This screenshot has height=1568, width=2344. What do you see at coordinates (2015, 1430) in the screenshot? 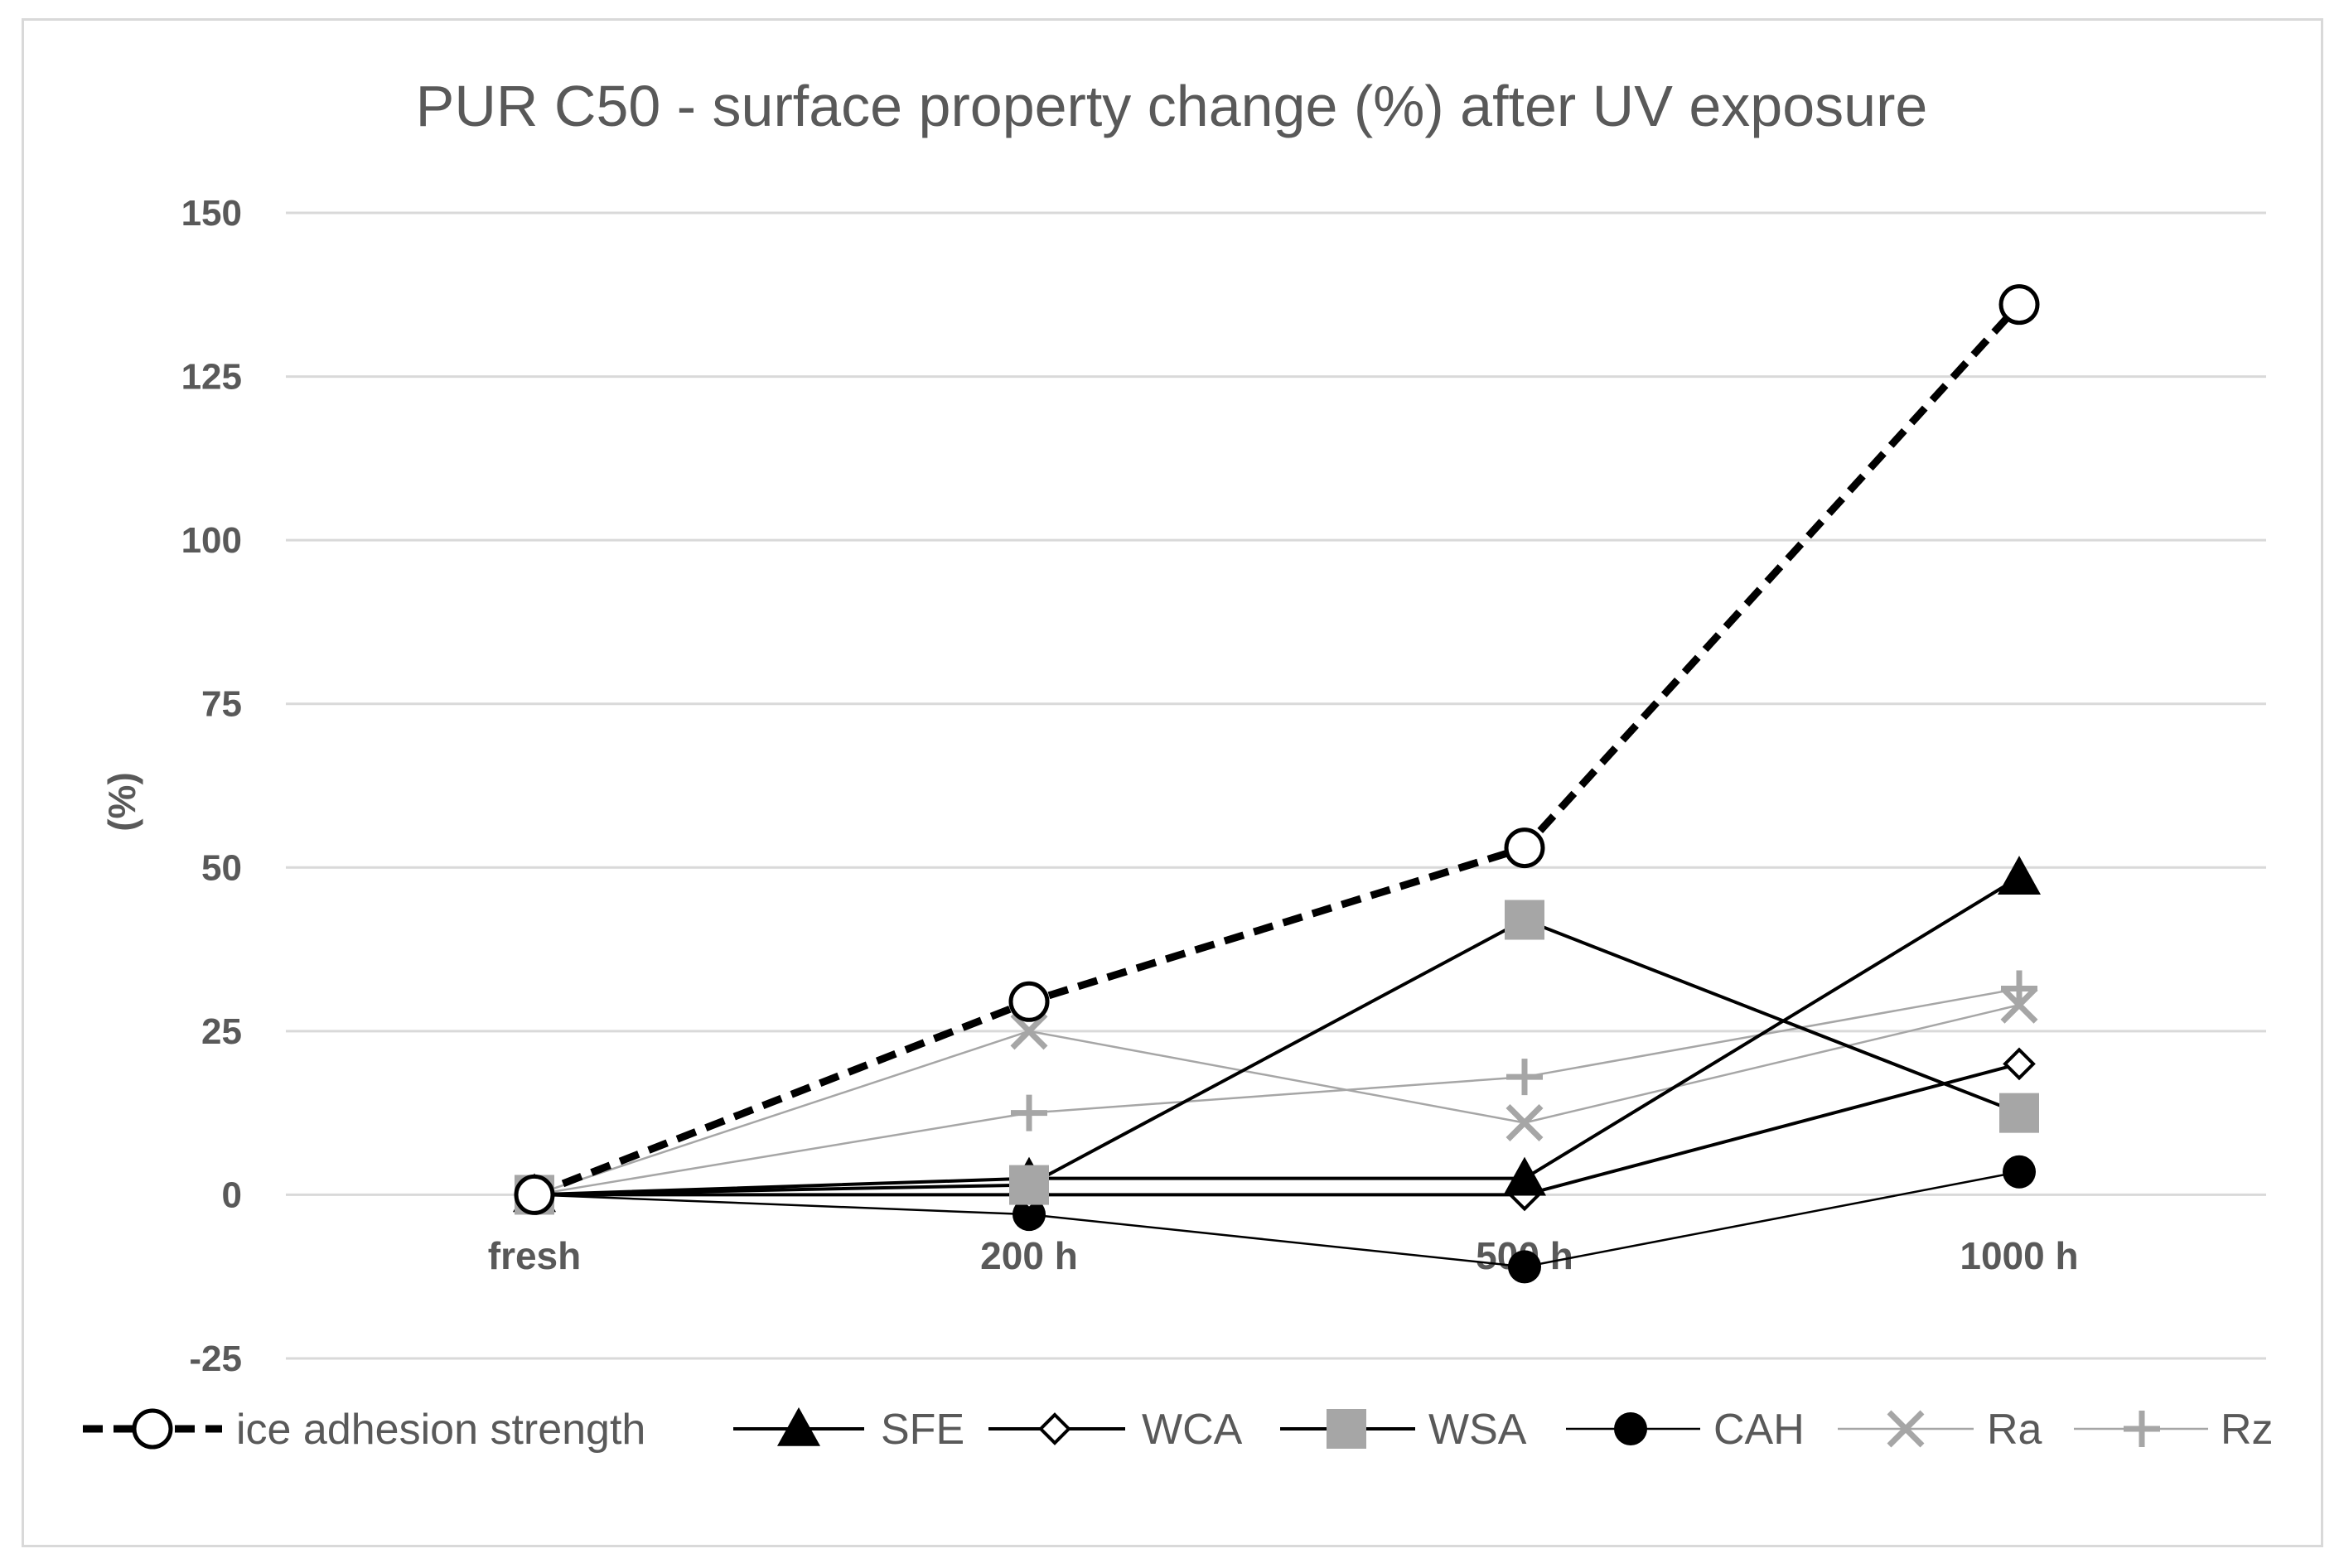
I see `legend-label: Ra` at bounding box center [2015, 1430].